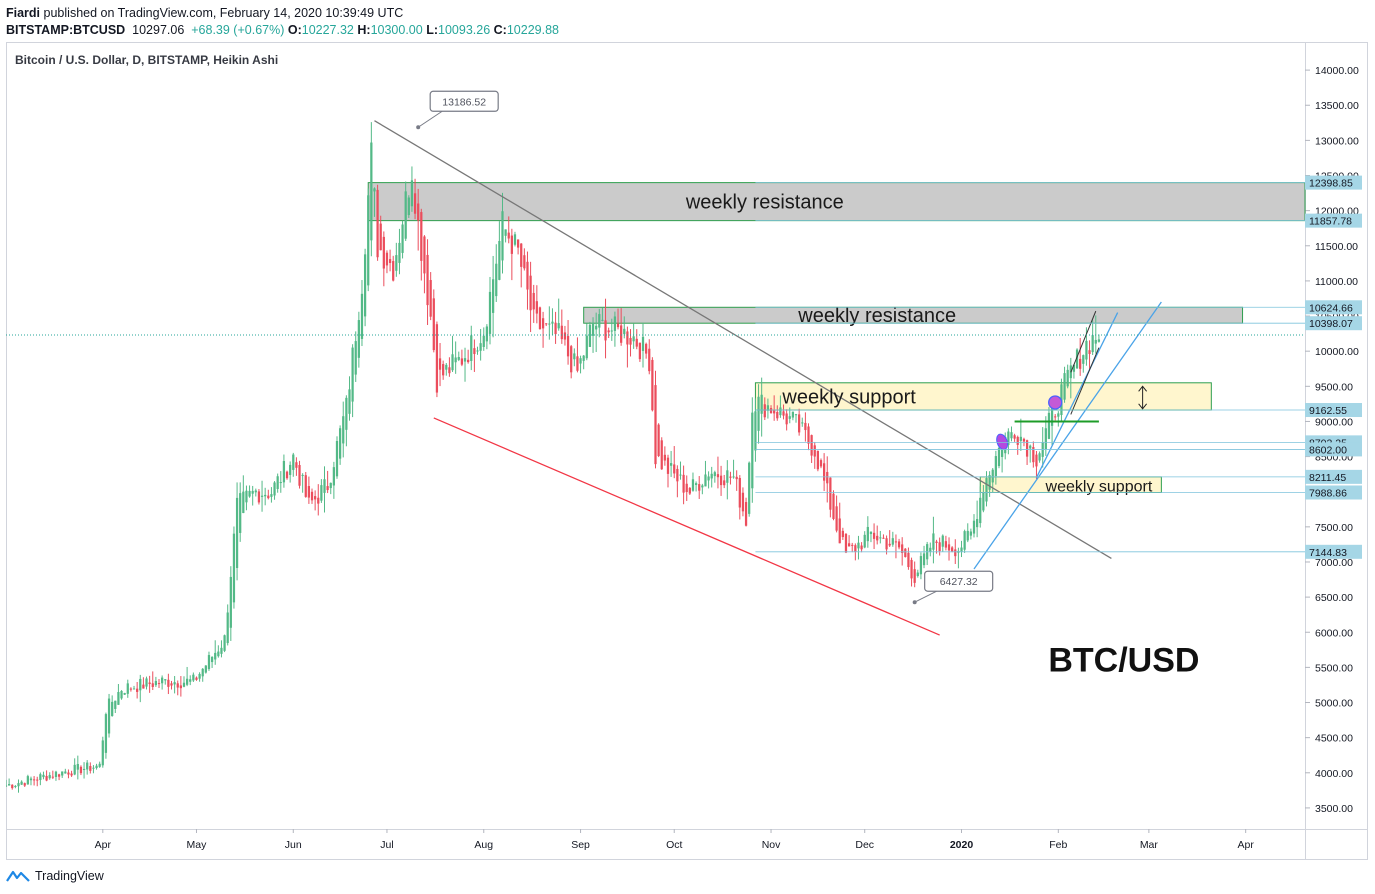  What do you see at coordinates (386, 845) in the screenshot?
I see `x-tick-label: Jul` at bounding box center [386, 845].